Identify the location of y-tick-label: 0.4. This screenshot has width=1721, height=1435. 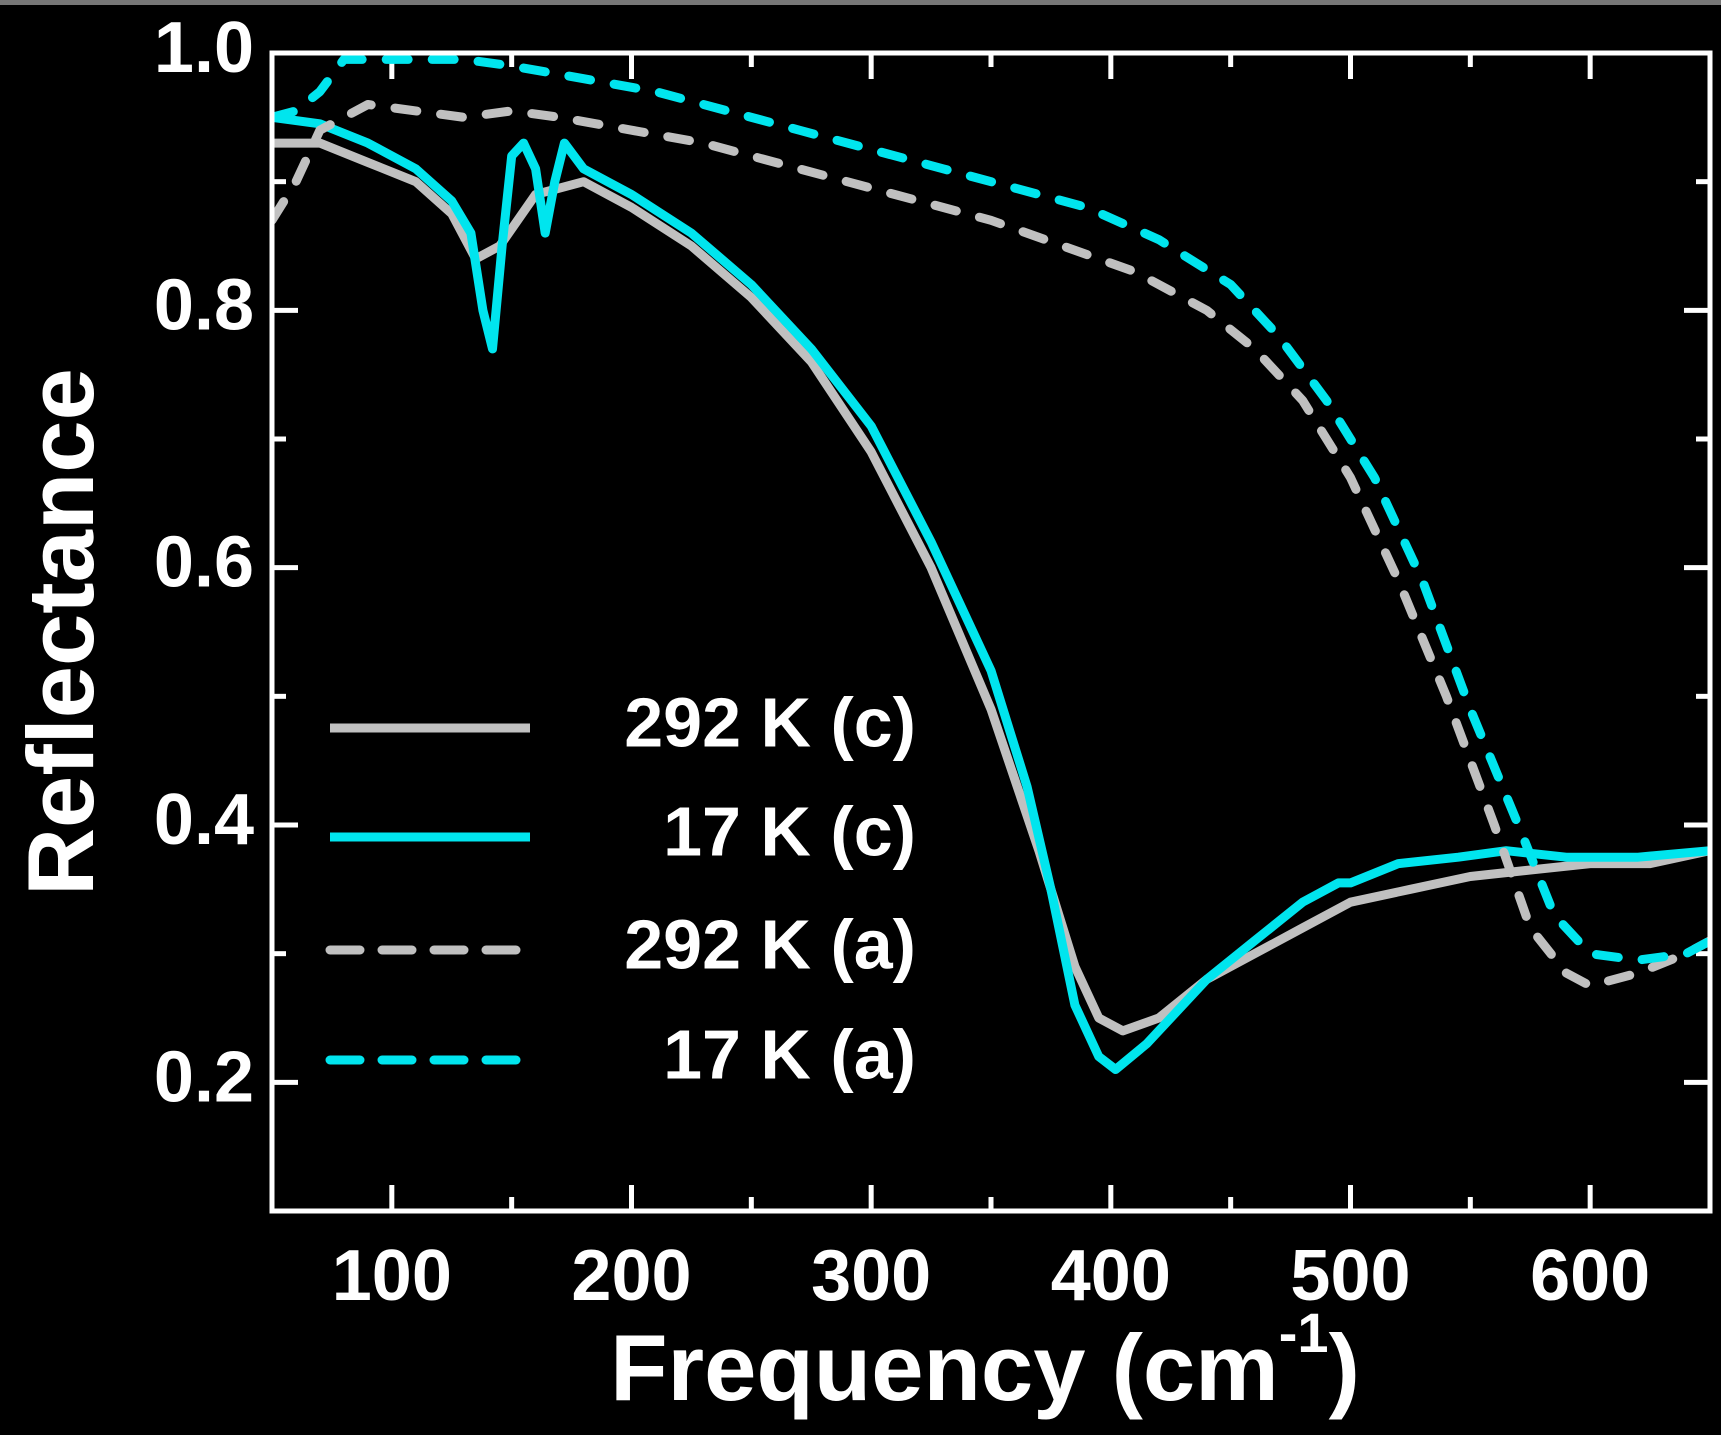
(204, 820).